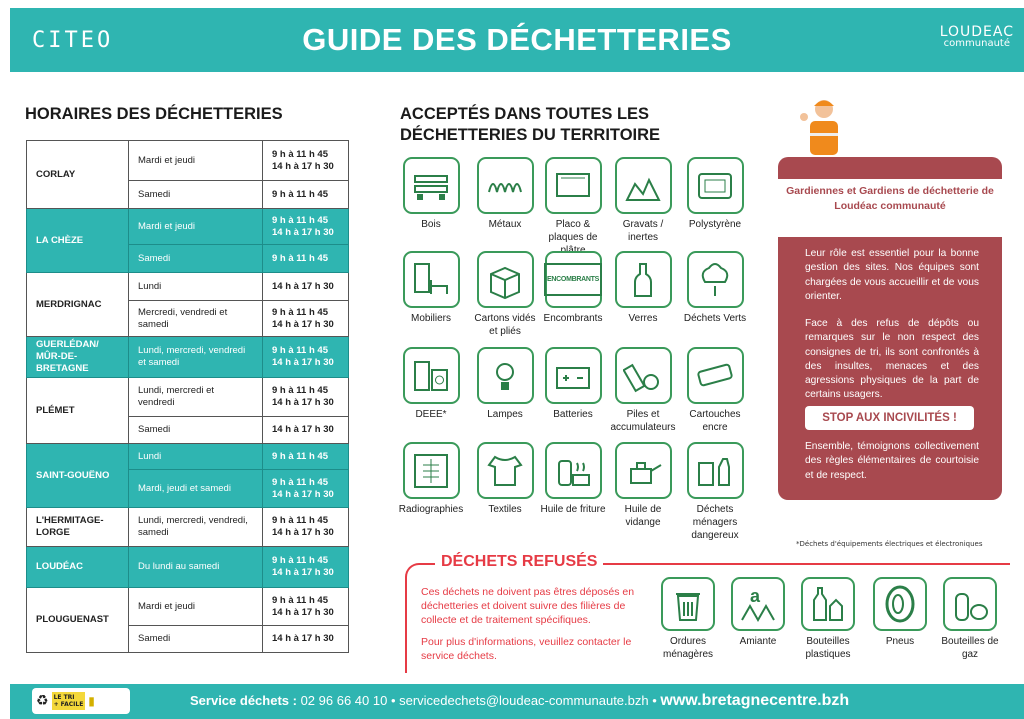 Image resolution: width=1024 pixels, height=719 pixels. What do you see at coordinates (688, 648) in the screenshot?
I see `refused-item-label: Ordures ménagères` at bounding box center [688, 648].